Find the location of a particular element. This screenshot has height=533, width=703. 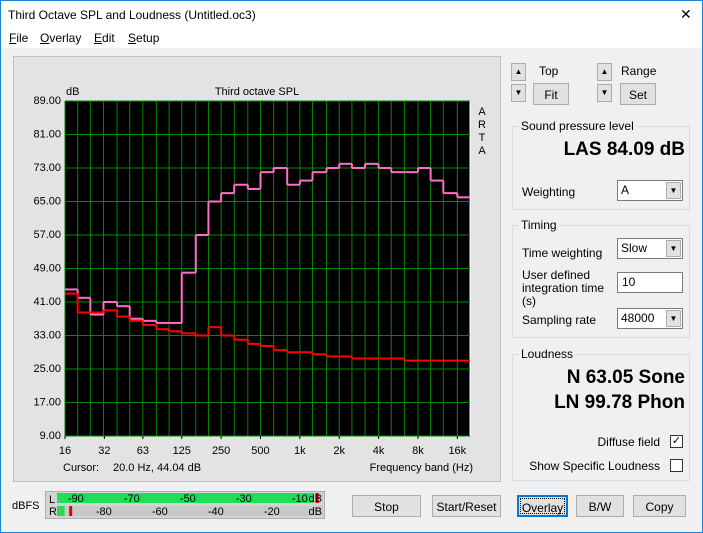

y-tick-label: 49.00 is located at coordinates (47, 268).